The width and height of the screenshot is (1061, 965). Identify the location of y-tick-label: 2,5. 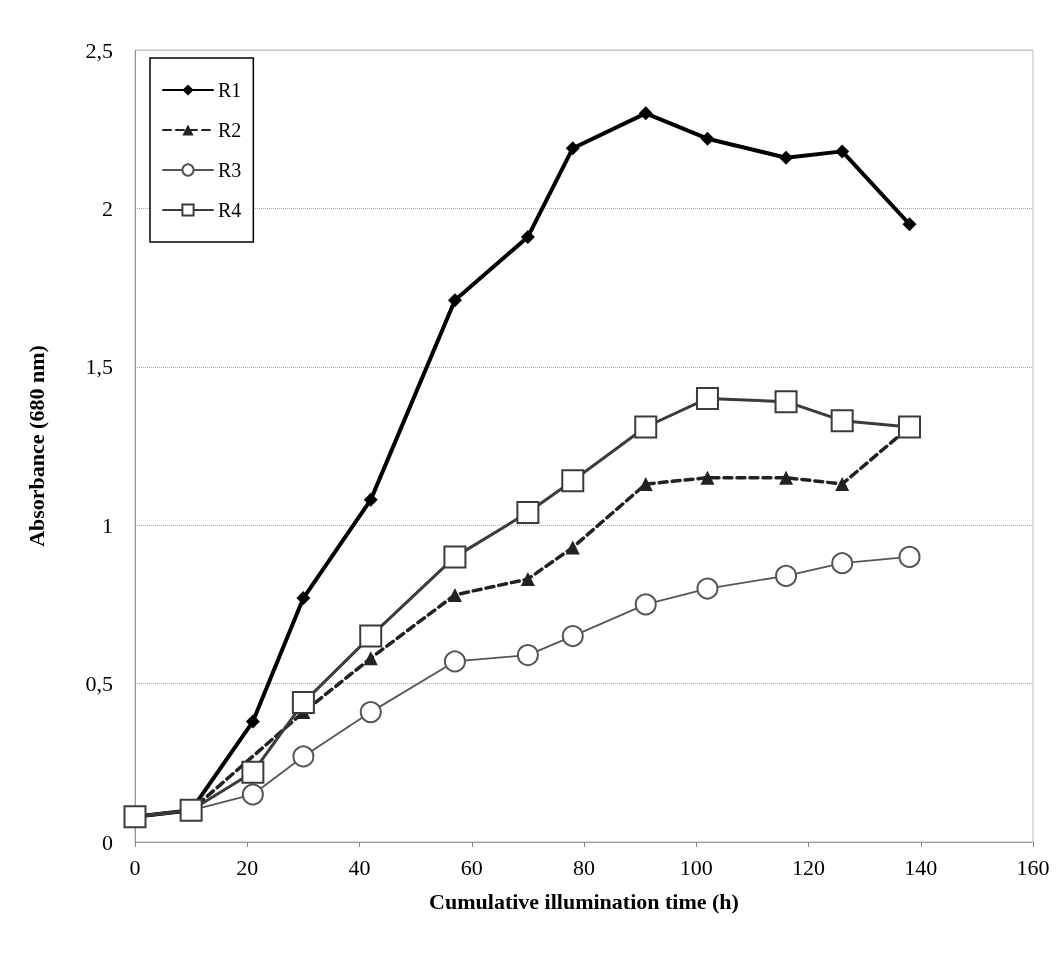
(99, 50).